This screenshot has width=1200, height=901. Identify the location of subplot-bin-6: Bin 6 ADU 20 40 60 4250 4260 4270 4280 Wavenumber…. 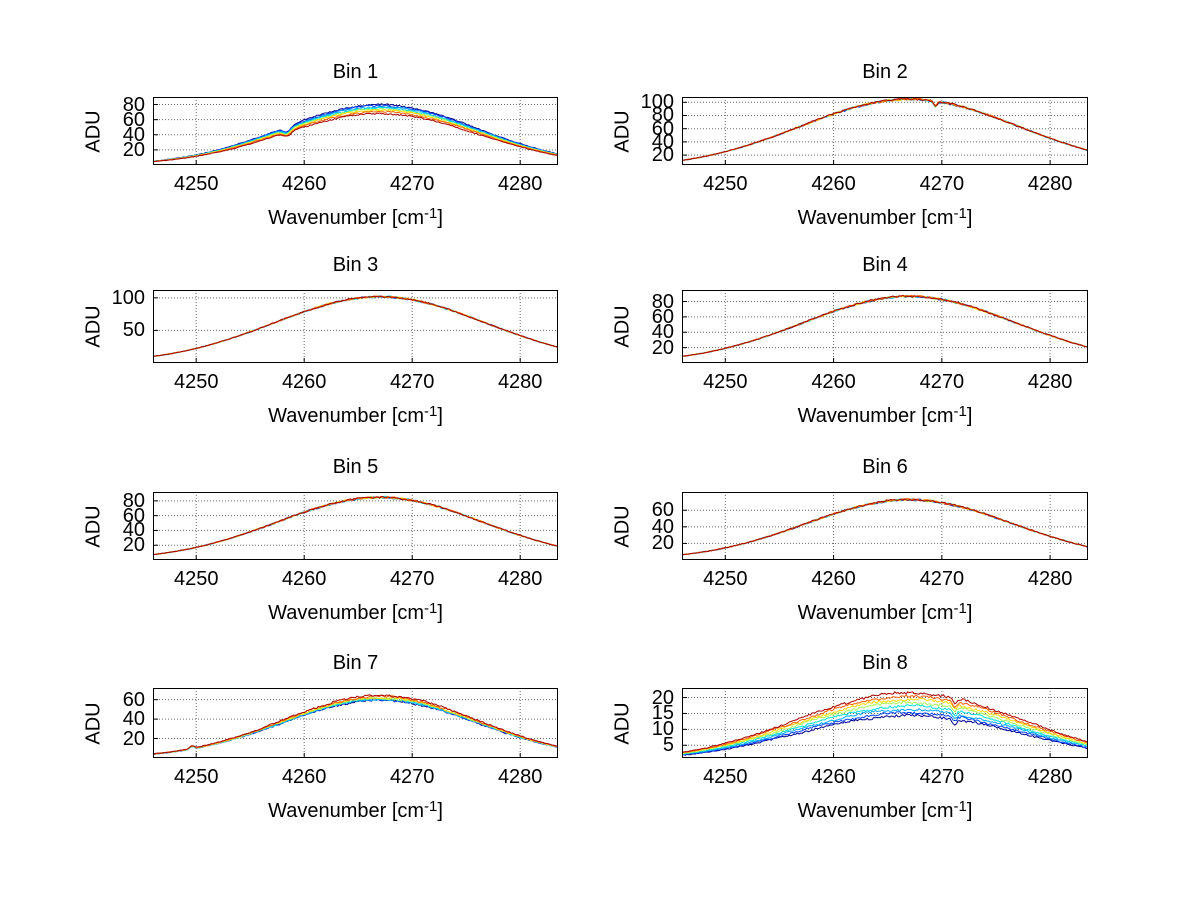
(850, 540).